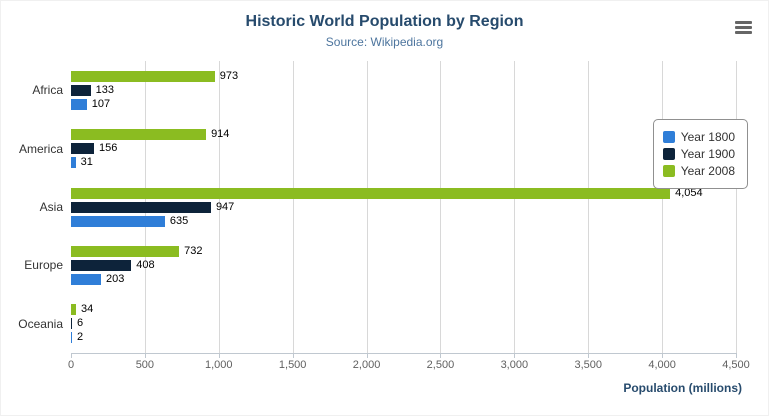  Describe the element at coordinates (51, 207) in the screenshot. I see `category-label: Asia` at that location.